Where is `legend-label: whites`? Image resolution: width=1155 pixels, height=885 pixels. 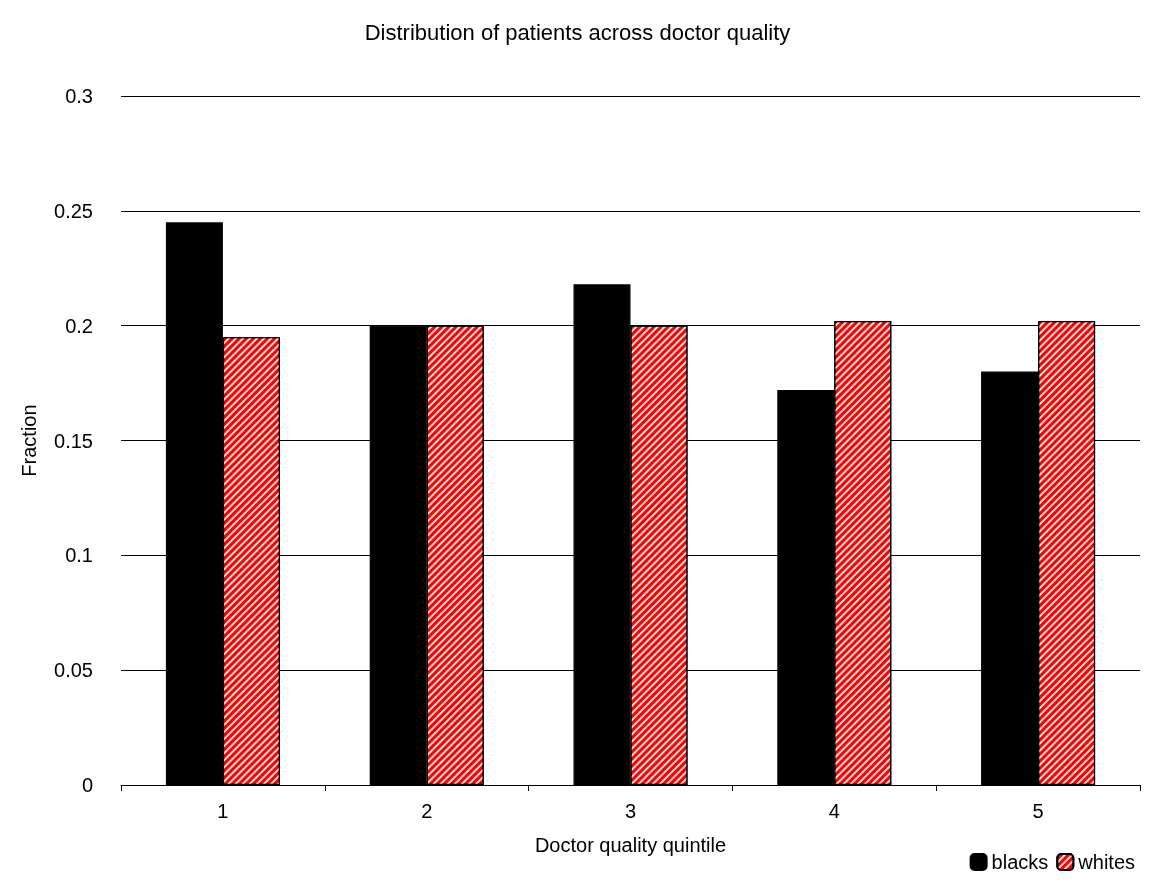
legend-label: whites is located at coordinates (1106, 862).